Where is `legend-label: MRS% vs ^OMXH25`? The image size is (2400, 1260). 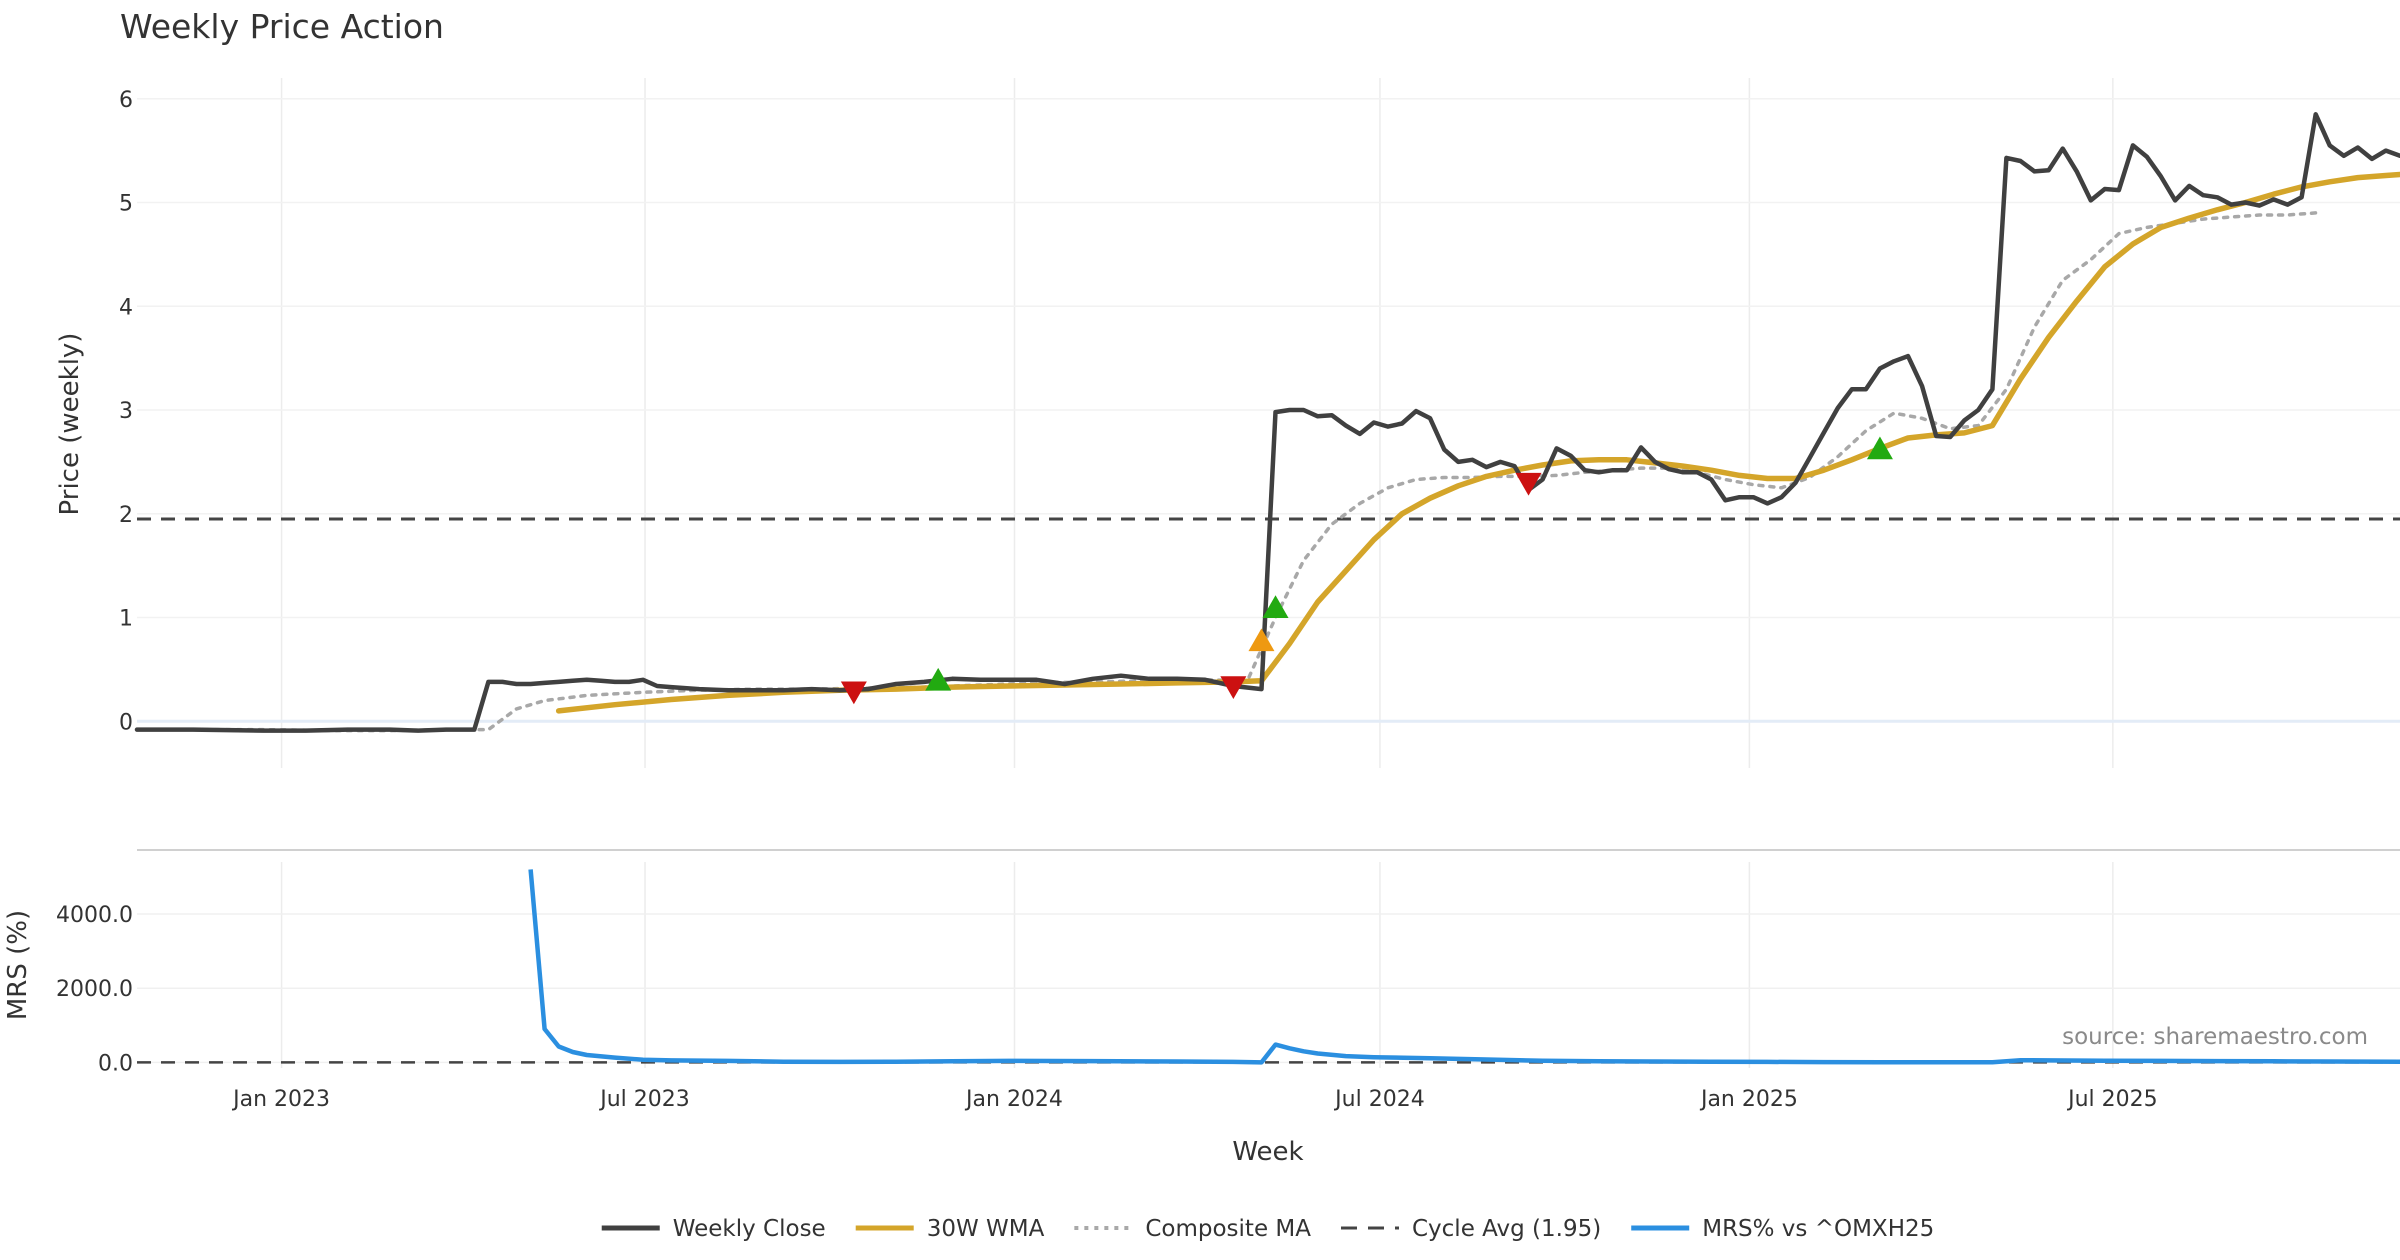
legend-label: MRS% vs ^OMXH25 is located at coordinates (1818, 1229).